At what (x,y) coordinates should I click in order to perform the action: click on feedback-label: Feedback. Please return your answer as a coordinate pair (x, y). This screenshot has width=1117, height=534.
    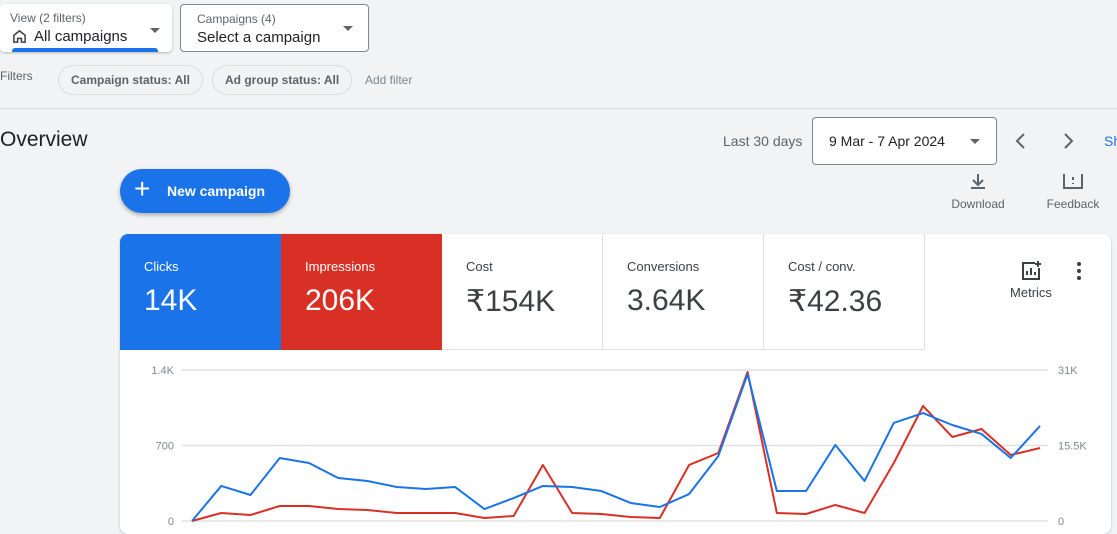
    Looking at the image, I should click on (1073, 204).